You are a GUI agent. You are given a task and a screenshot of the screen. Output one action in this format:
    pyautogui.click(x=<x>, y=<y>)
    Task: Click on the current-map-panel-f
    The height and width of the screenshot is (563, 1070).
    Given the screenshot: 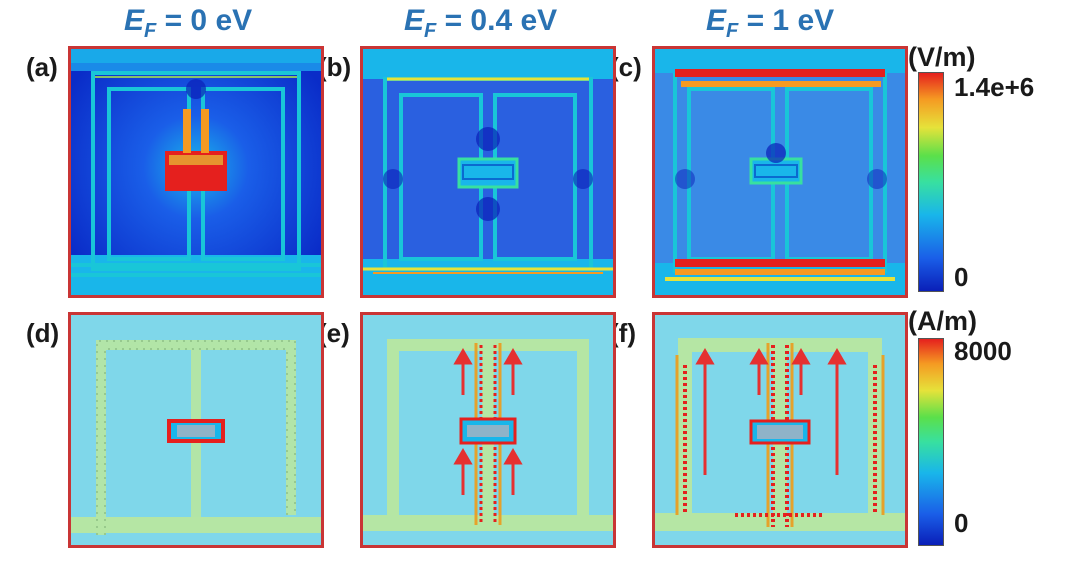 What is the action you would take?
    pyautogui.click(x=780, y=430)
    